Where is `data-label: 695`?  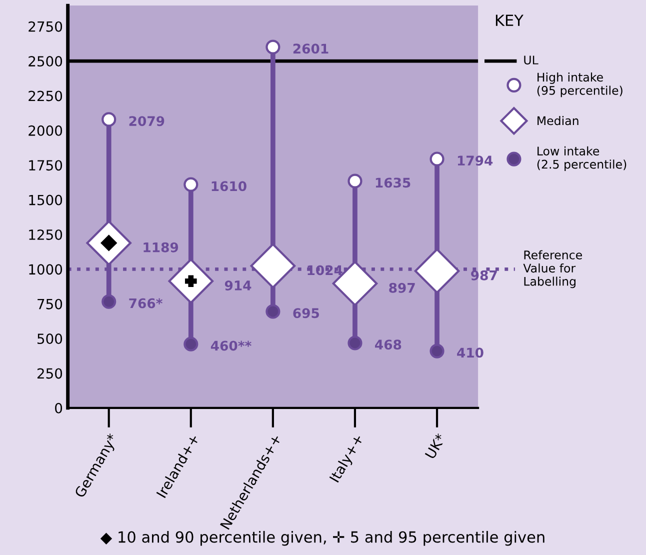 data-label: 695 is located at coordinates (306, 313).